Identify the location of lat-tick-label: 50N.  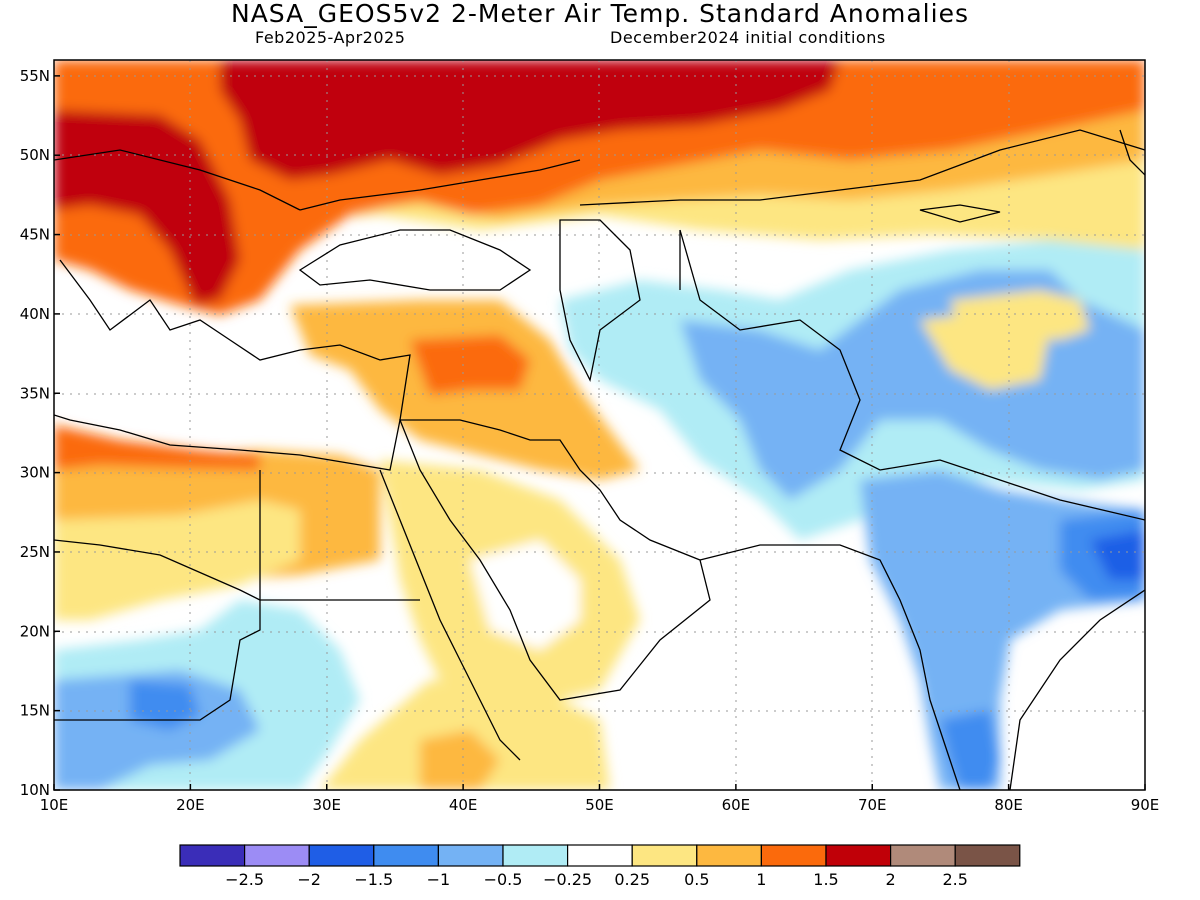
(35, 155).